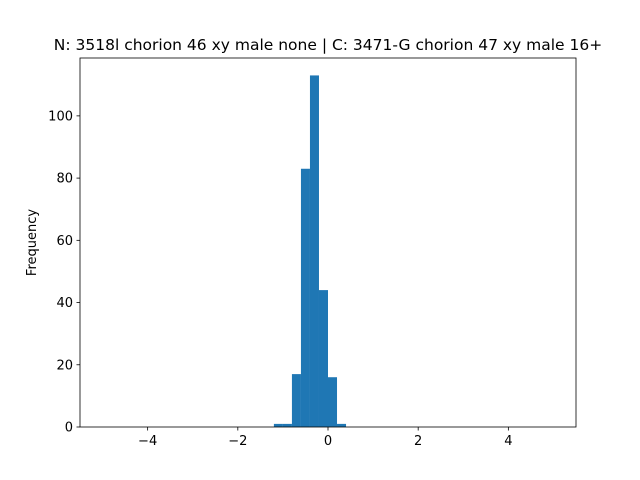 This screenshot has width=640, height=480. What do you see at coordinates (64, 365) in the screenshot?
I see `y-tick-label: 20` at bounding box center [64, 365].